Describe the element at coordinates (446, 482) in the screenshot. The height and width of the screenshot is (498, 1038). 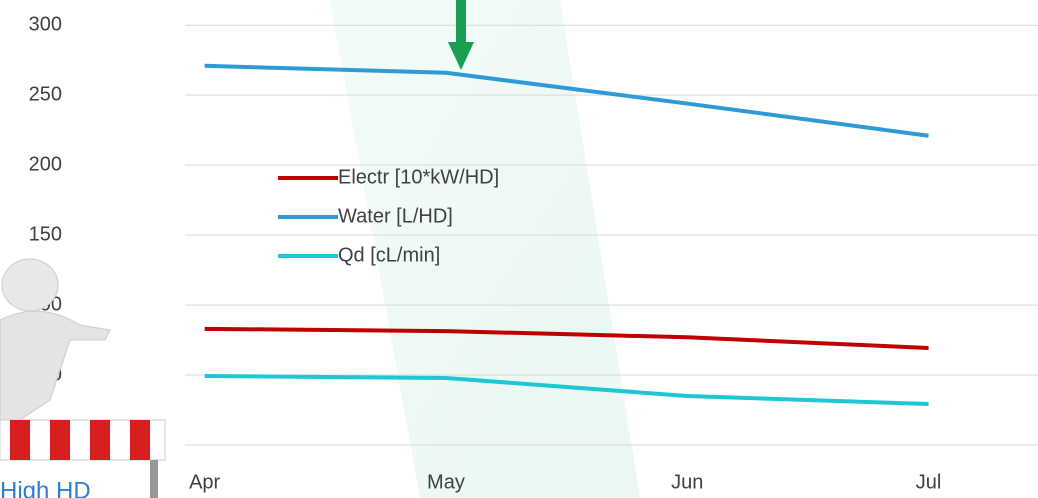
I see `x-tick-label: May` at that location.